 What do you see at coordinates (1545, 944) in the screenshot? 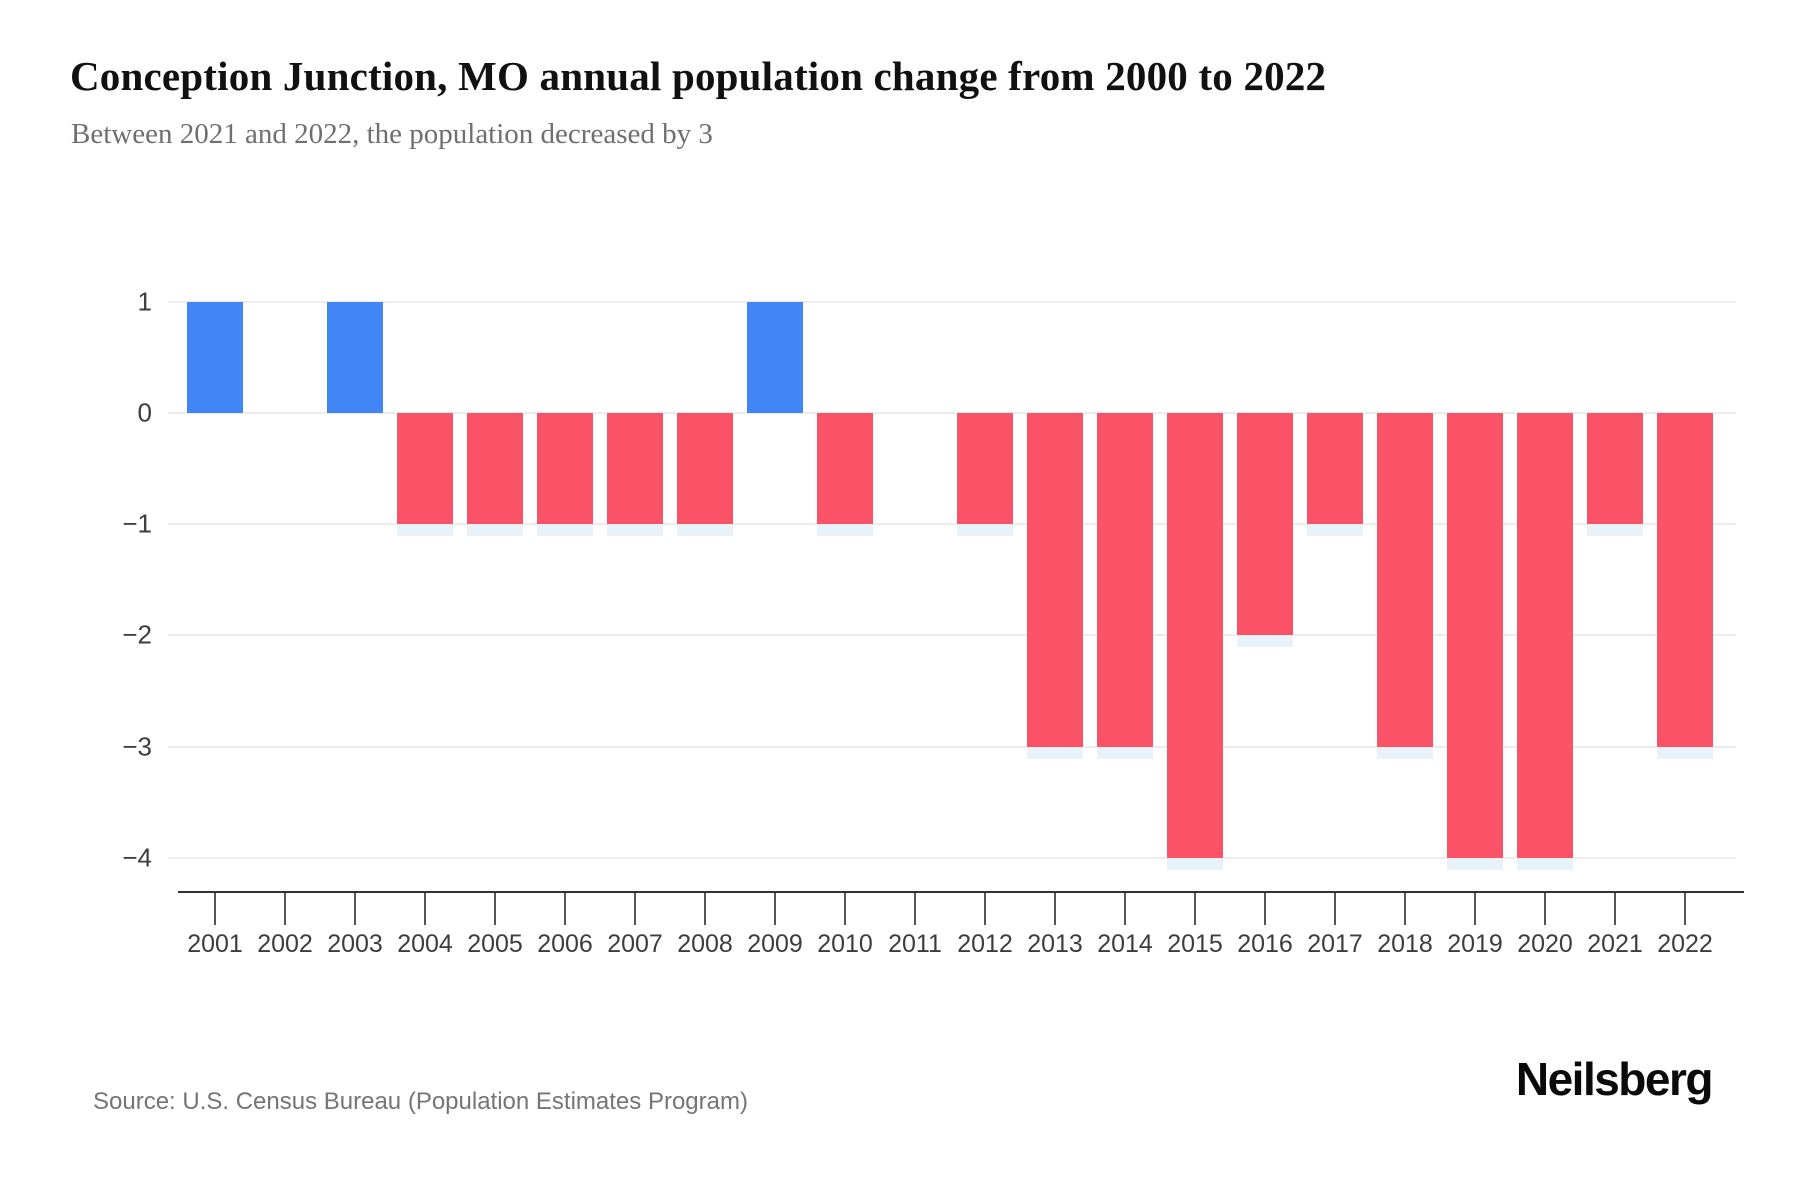
I see `x-axis-tick-label: 2020` at bounding box center [1545, 944].